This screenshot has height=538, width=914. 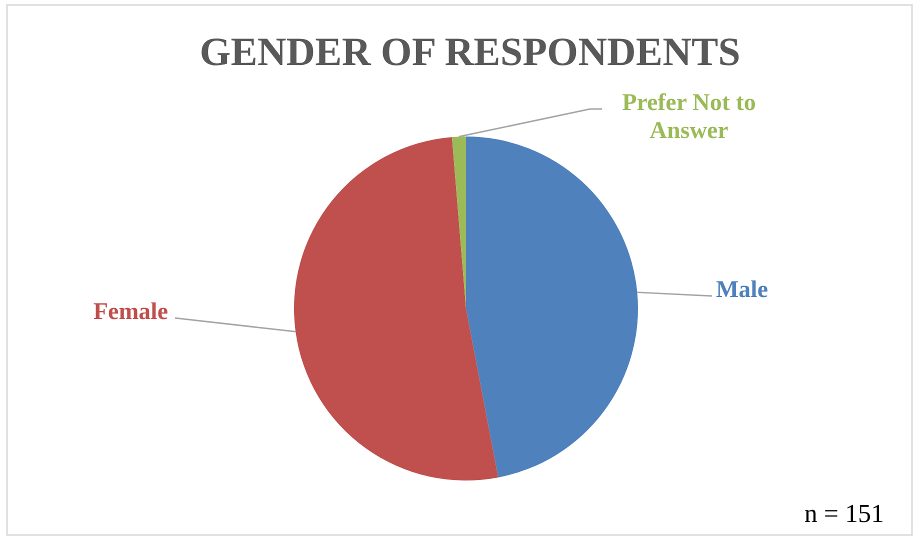 What do you see at coordinates (130, 311) in the screenshot?
I see `slice-label: Female` at bounding box center [130, 311].